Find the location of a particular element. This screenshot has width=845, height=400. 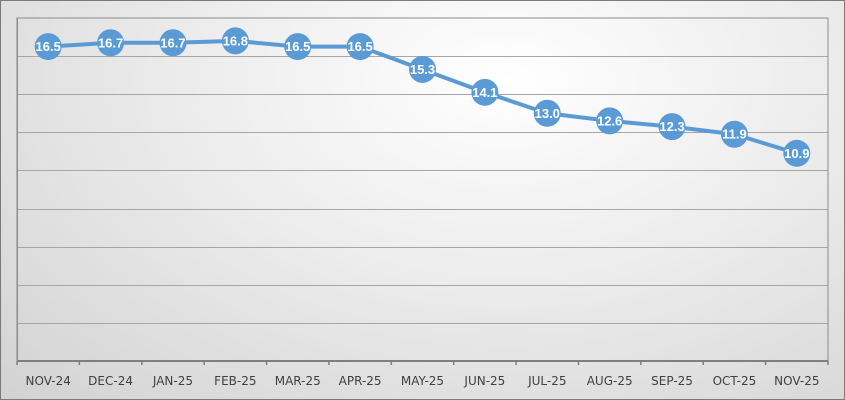

x-tick-label: APR-25 is located at coordinates (360, 381).